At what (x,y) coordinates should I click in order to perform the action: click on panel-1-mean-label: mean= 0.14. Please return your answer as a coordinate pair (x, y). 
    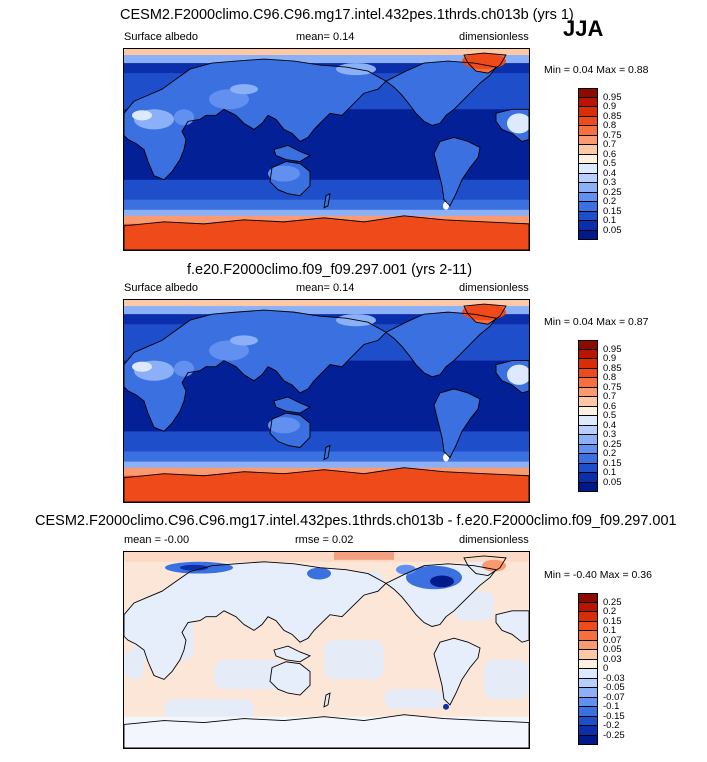
    Looking at the image, I should click on (325, 37).